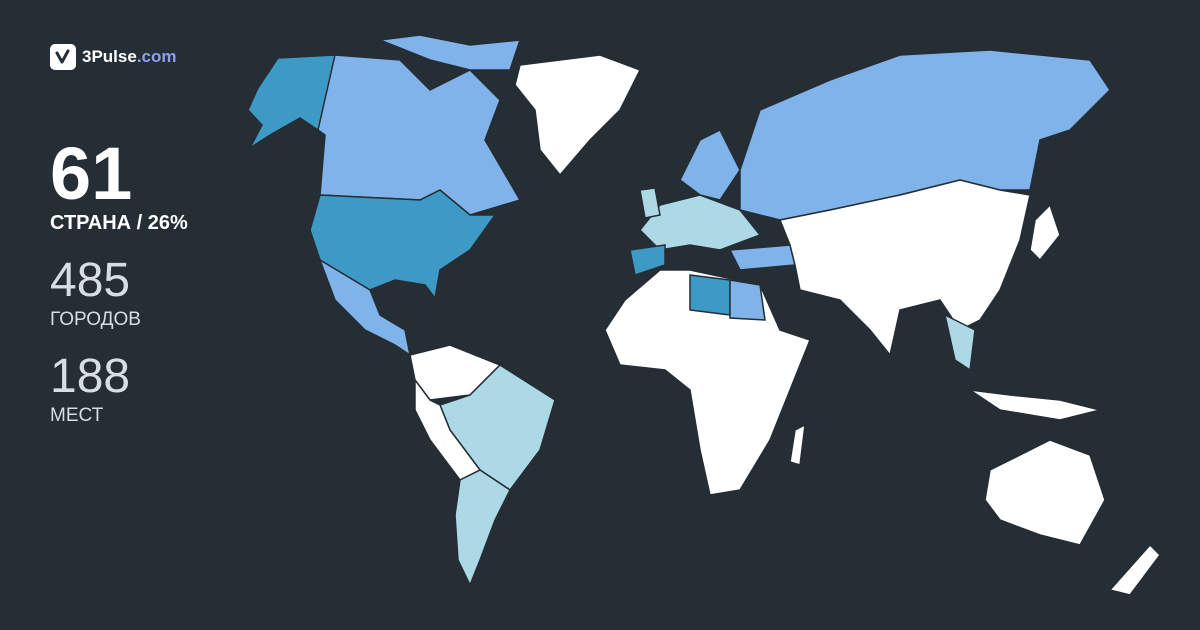 This screenshot has width=1200, height=630. Describe the element at coordinates (63, 57) in the screenshot. I see `checkmark-pulse-icon` at that location.